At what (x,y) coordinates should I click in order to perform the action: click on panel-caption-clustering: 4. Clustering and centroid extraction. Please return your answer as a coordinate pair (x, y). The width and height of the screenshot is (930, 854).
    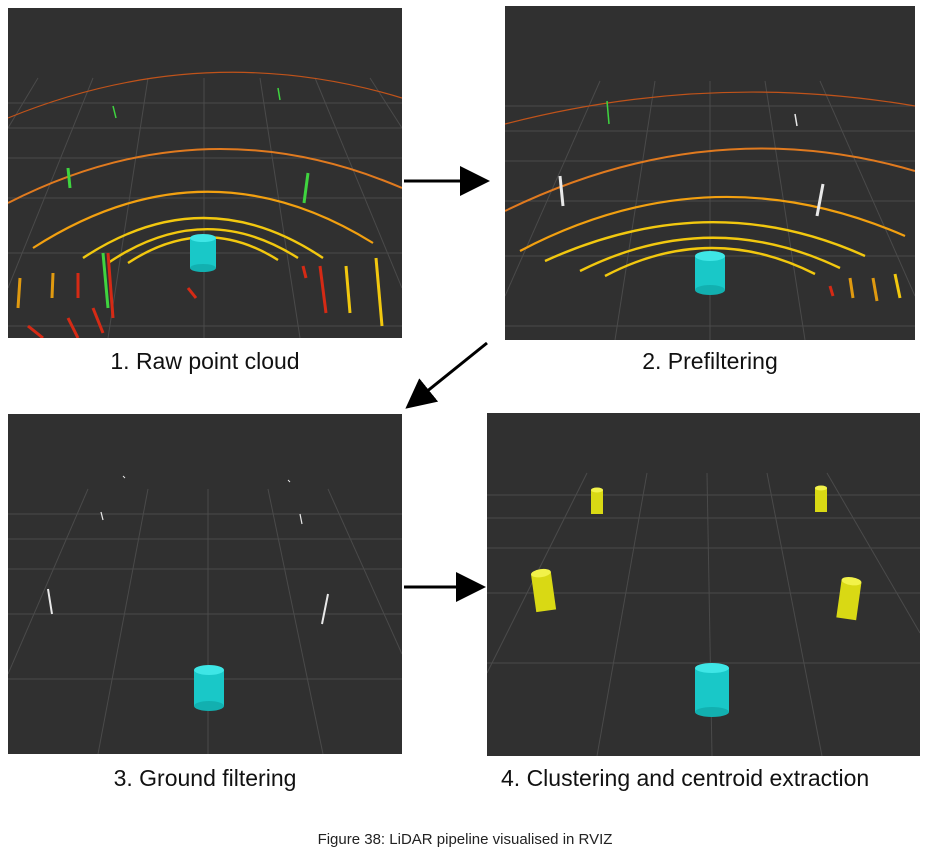
    Looking at the image, I should click on (685, 778).